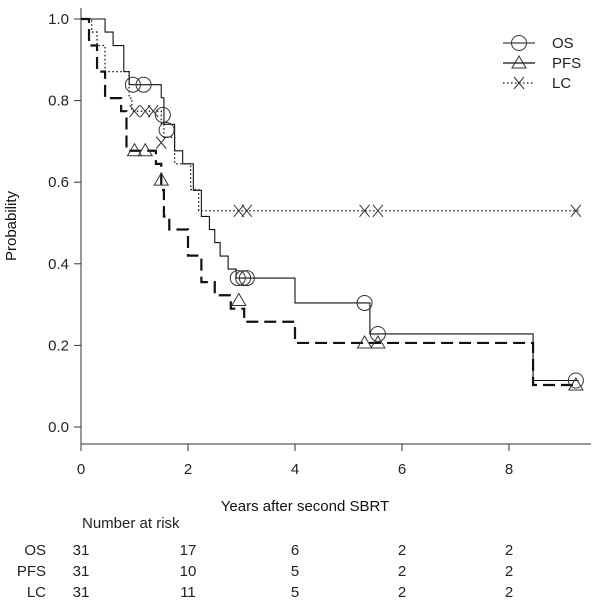  I want to click on risk-value: 11, so click(188, 592).